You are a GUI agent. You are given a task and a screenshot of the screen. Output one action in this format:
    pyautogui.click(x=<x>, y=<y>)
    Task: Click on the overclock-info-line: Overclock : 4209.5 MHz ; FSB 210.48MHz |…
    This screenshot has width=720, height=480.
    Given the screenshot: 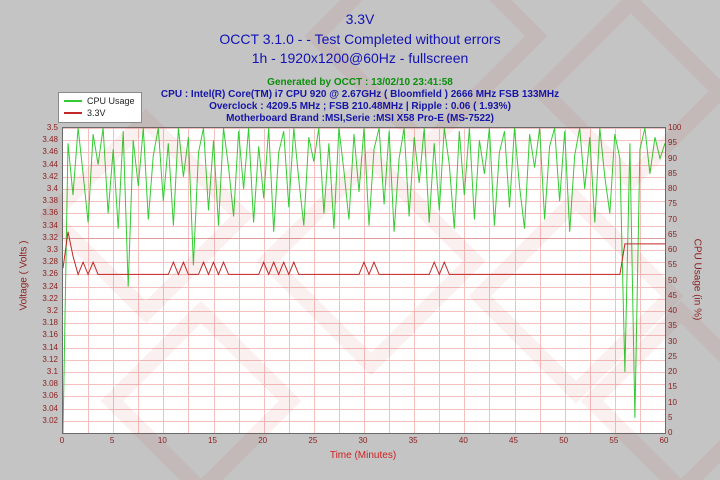 What is the action you would take?
    pyautogui.click(x=360, y=106)
    